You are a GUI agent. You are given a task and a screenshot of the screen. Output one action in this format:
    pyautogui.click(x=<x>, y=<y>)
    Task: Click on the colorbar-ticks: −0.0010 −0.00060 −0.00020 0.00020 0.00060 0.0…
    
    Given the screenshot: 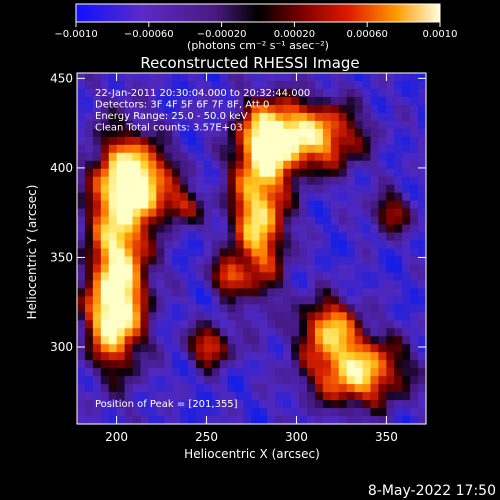 What is the action you would take?
    pyautogui.click(x=256, y=31)
    